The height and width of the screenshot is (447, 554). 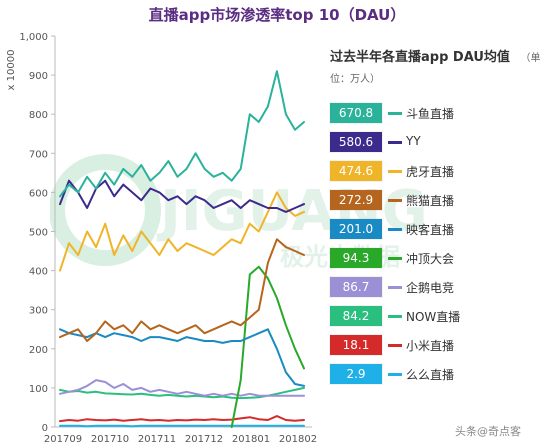 I want to click on legend-item: 2.9 么么直播, so click(x=440, y=375).